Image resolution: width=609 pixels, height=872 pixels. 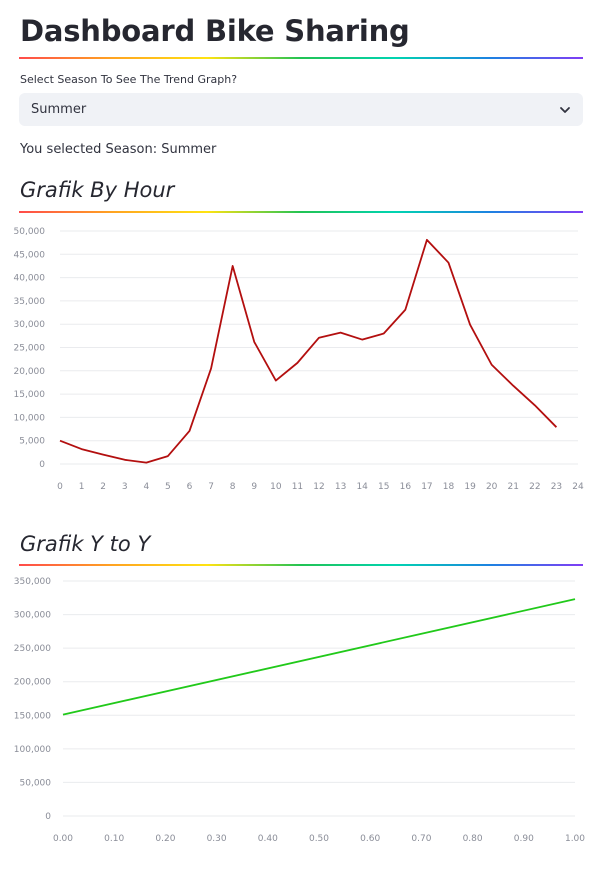 I want to click on y-tick-label: 350,000, so click(x=32, y=582).